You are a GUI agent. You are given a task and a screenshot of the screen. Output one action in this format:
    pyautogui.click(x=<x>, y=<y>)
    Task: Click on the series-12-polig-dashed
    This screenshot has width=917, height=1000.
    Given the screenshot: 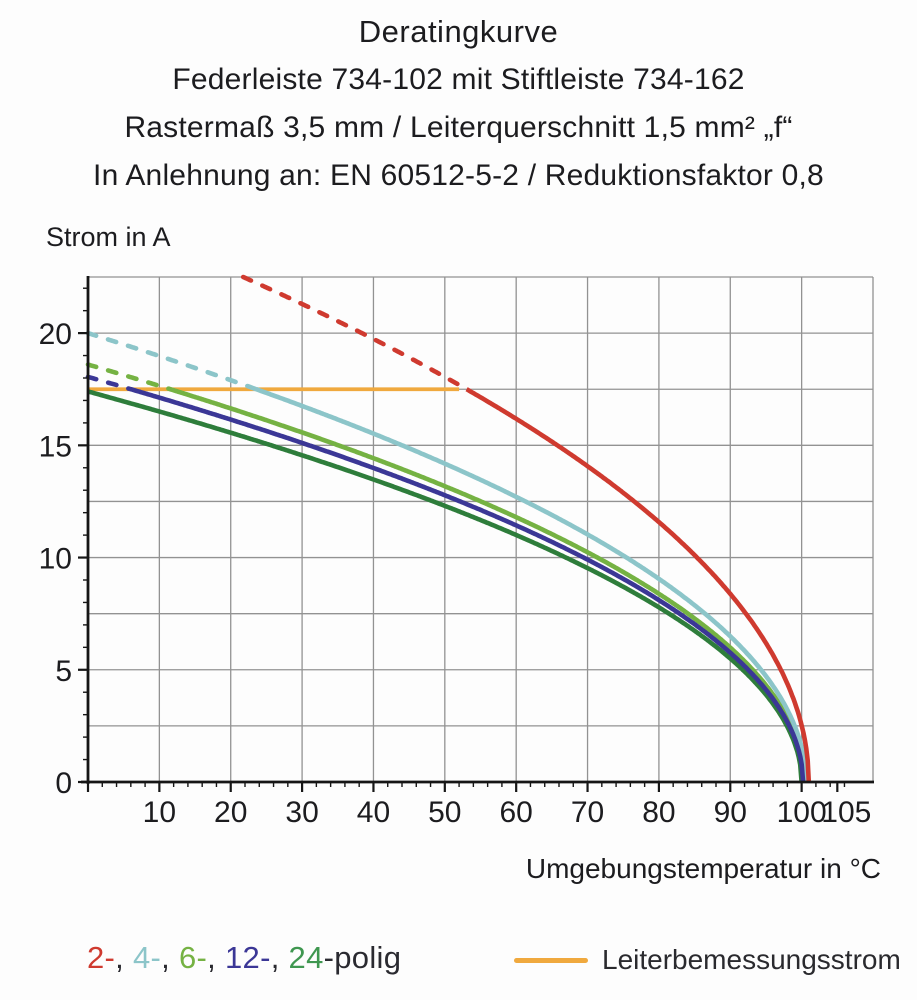 What is the action you would take?
    pyautogui.click(x=109, y=383)
    